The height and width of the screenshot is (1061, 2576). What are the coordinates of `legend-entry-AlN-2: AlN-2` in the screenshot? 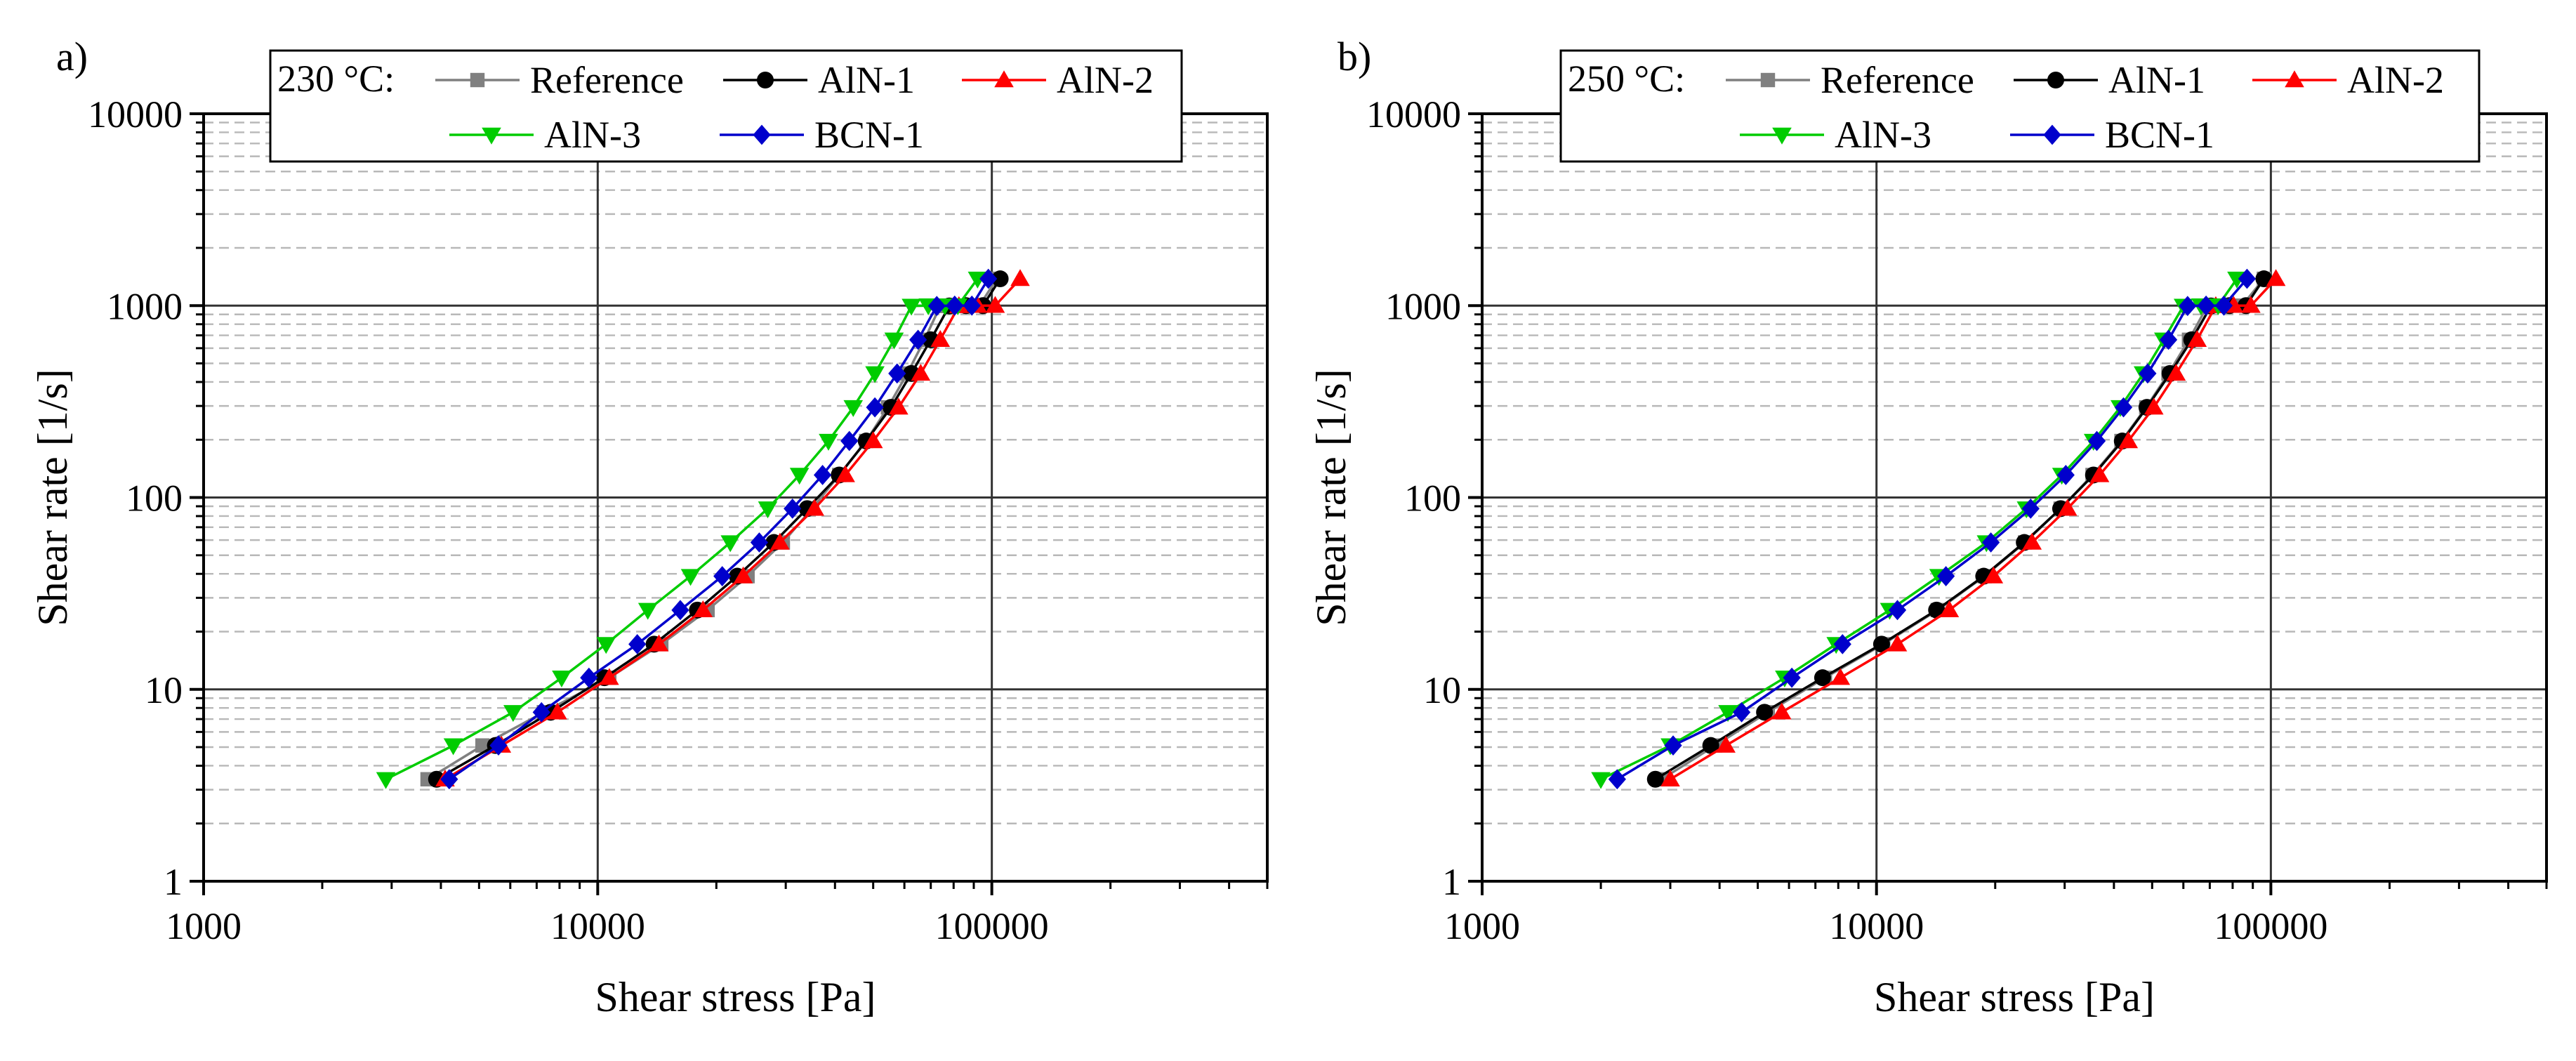 It's located at (2348, 80).